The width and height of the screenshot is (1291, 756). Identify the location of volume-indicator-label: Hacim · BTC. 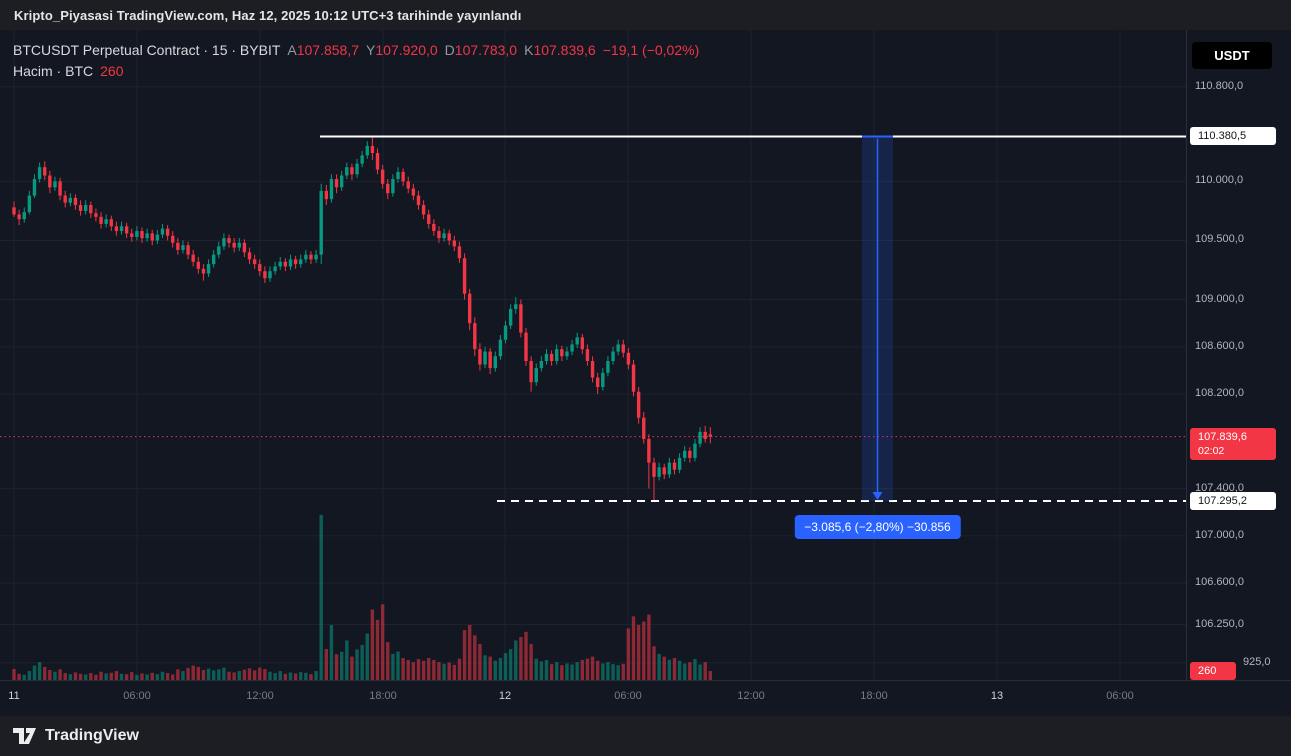
(53, 71).